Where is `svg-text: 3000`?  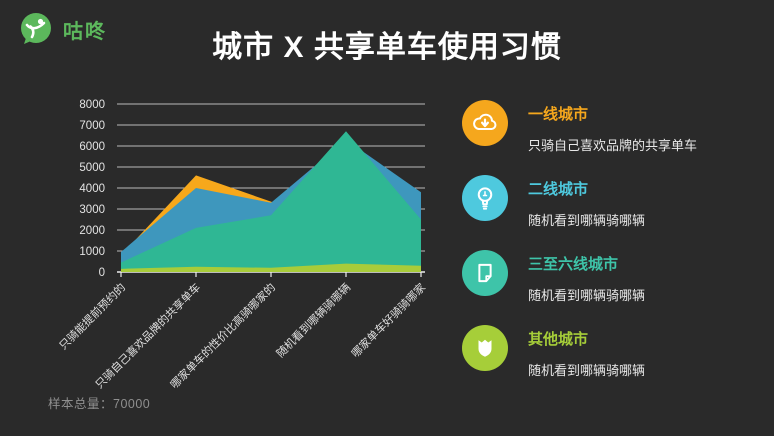 svg-text: 3000 is located at coordinates (92, 210).